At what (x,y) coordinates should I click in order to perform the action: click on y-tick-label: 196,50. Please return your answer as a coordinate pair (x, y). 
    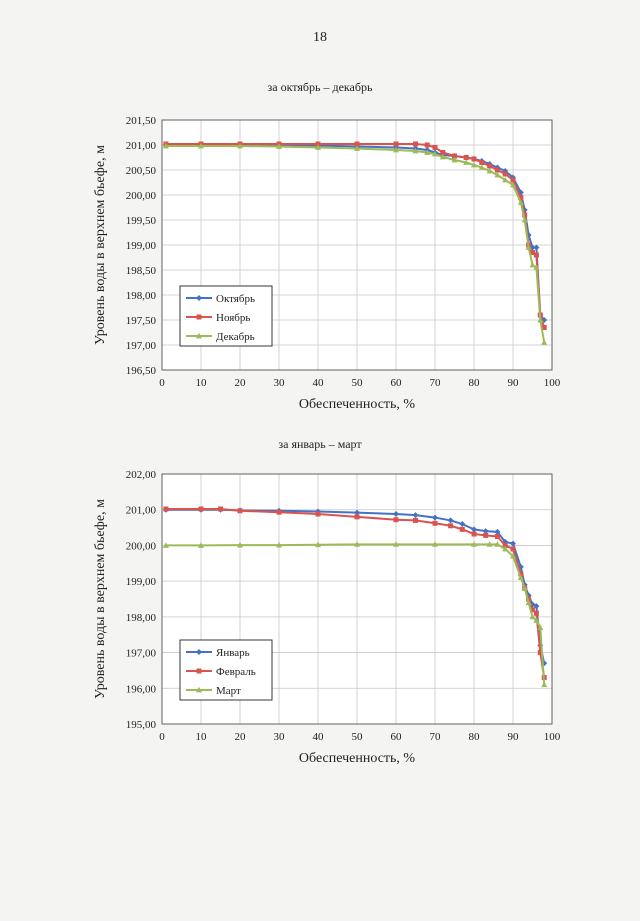
    Looking at the image, I should click on (141, 371).